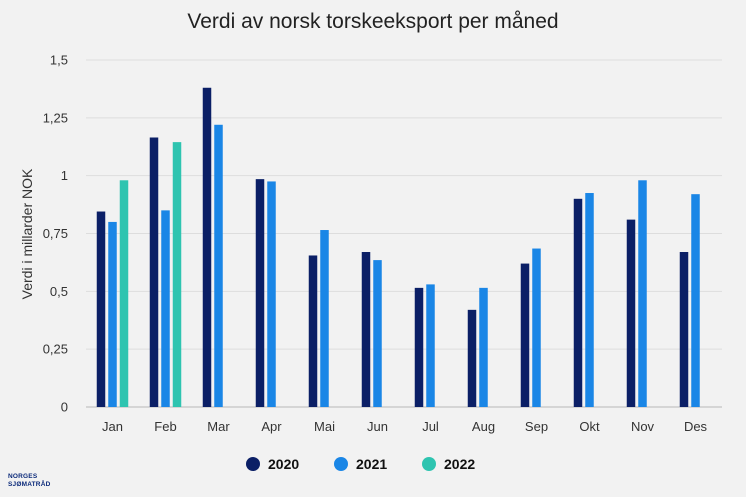 This screenshot has height=497, width=746. What do you see at coordinates (341, 464) in the screenshot?
I see `legend-marker-2021` at bounding box center [341, 464].